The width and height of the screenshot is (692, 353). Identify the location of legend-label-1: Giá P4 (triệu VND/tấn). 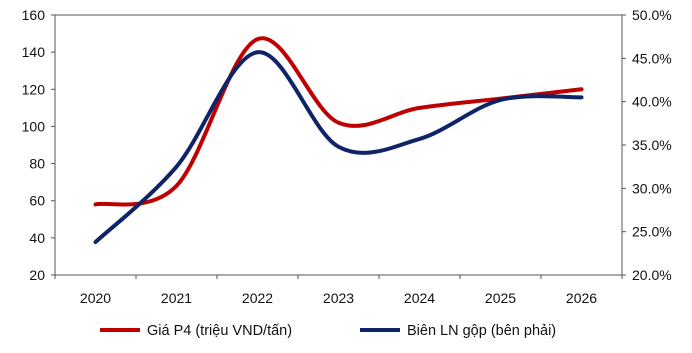
(219, 331).